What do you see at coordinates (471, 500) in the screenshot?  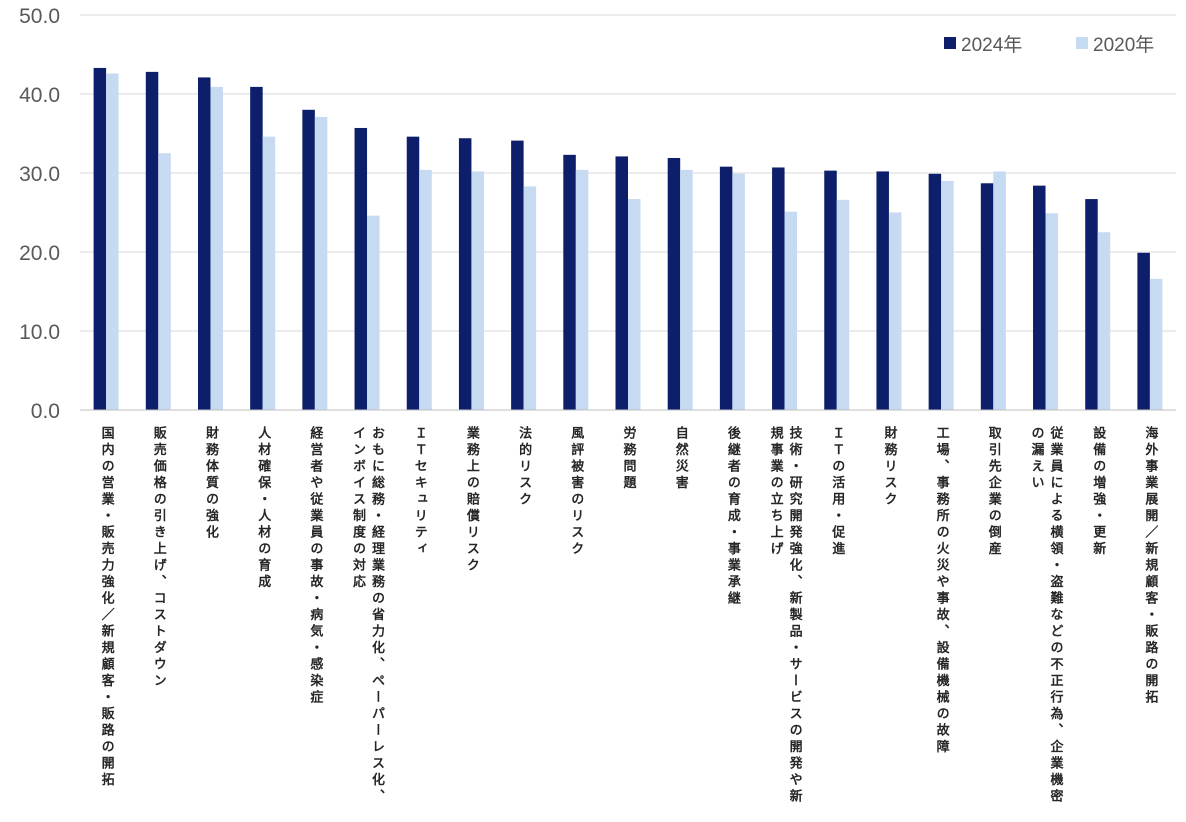 I see `x-category-label-text: 業務上の賠償リスク` at bounding box center [471, 500].